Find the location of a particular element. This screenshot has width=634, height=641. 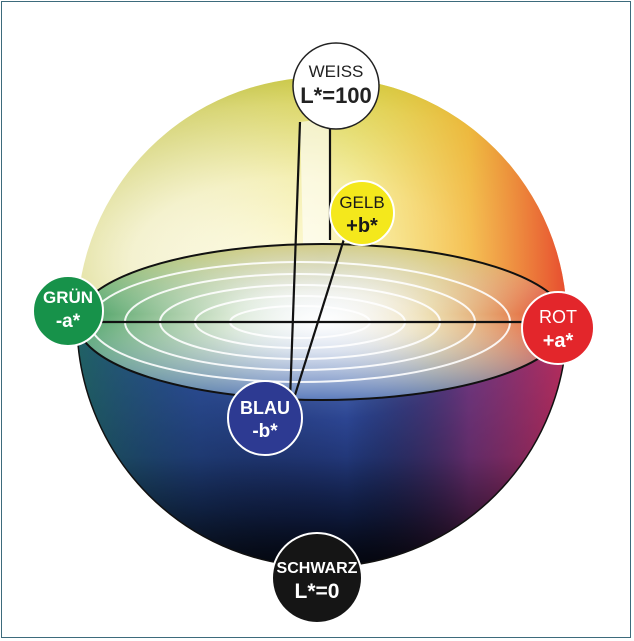

node-black: SCHWARZ L*=0 is located at coordinates (317, 578).